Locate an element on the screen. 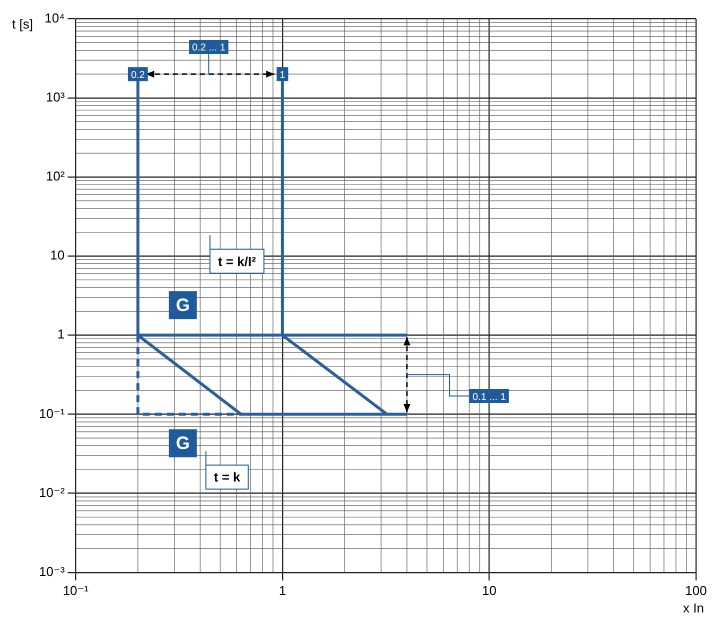  x-tick-label: 100 is located at coordinates (696, 590).